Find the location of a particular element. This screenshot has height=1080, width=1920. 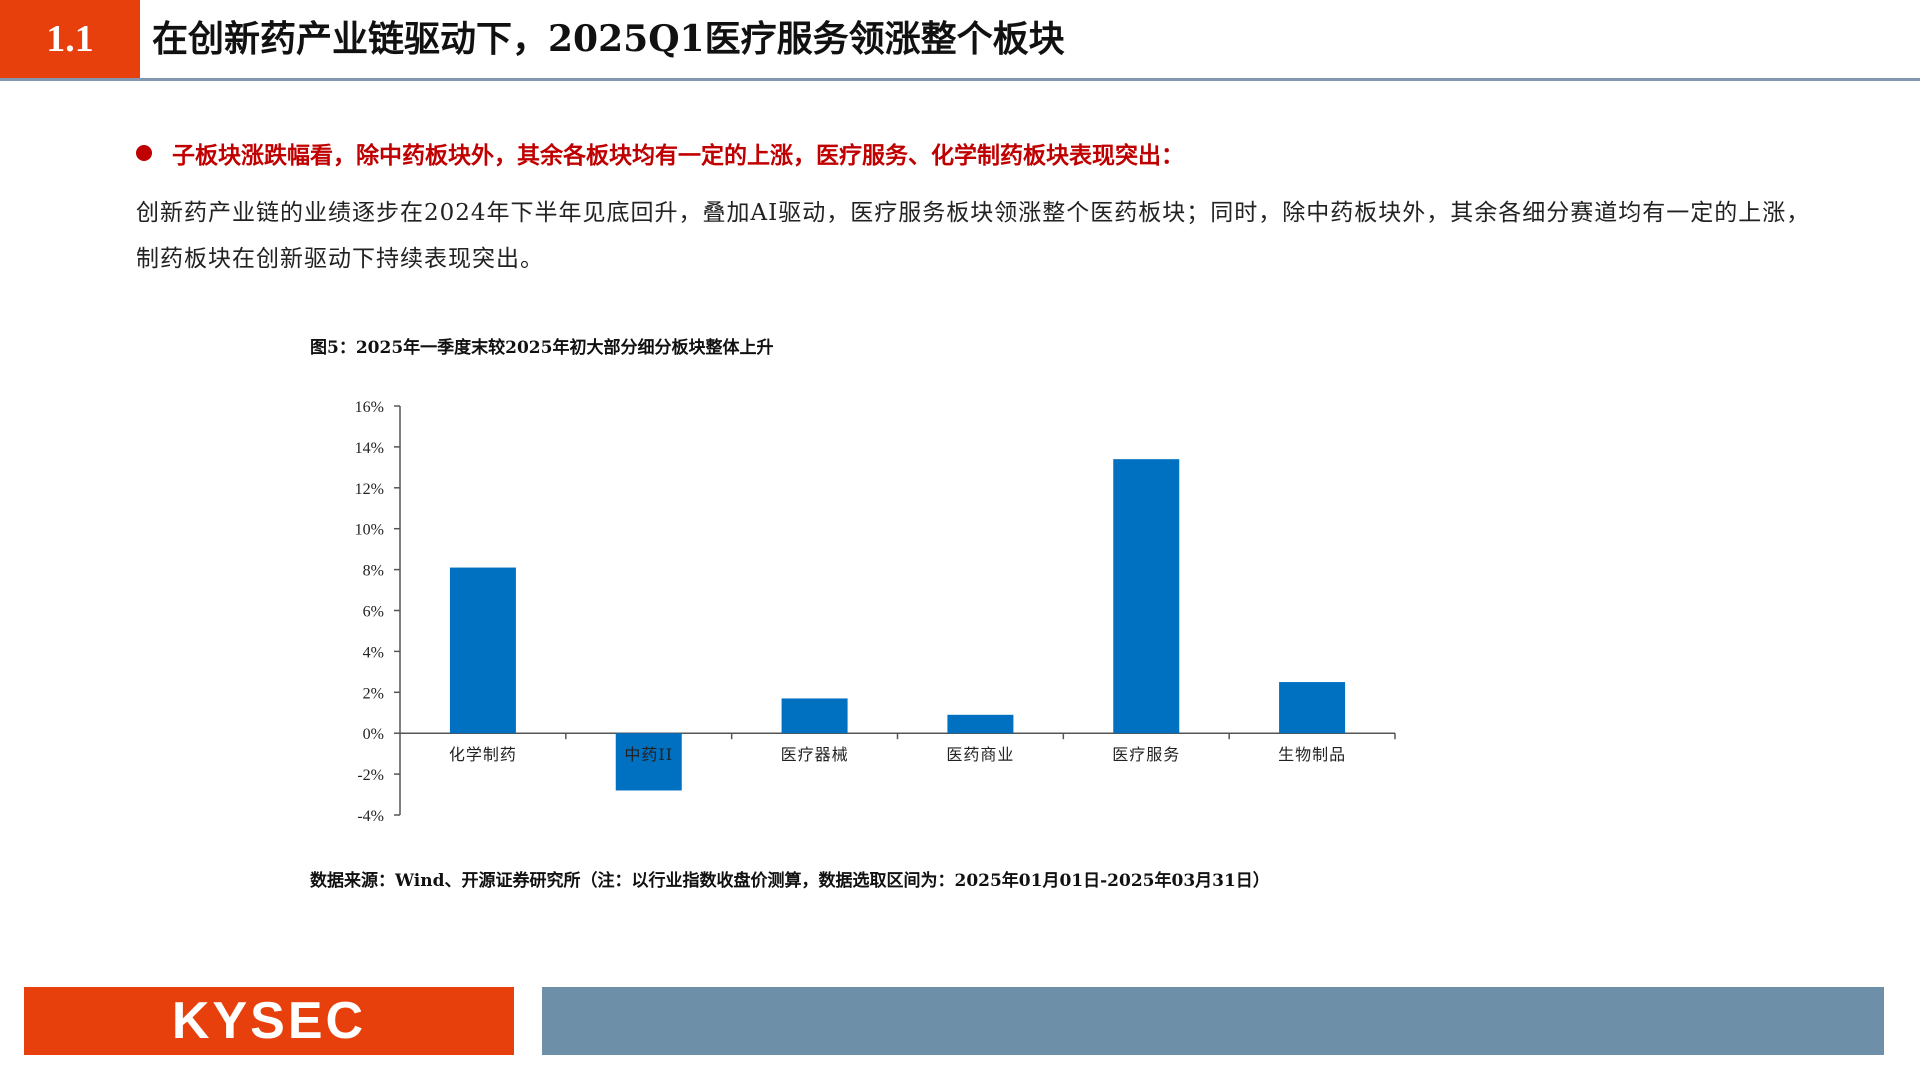

x-category-label: 化学制药 is located at coordinates (483, 754).